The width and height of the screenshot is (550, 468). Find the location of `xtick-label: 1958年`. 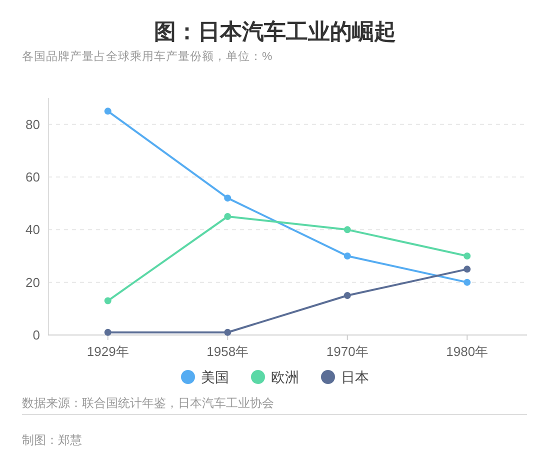

xtick-label: 1958年 is located at coordinates (227, 351).